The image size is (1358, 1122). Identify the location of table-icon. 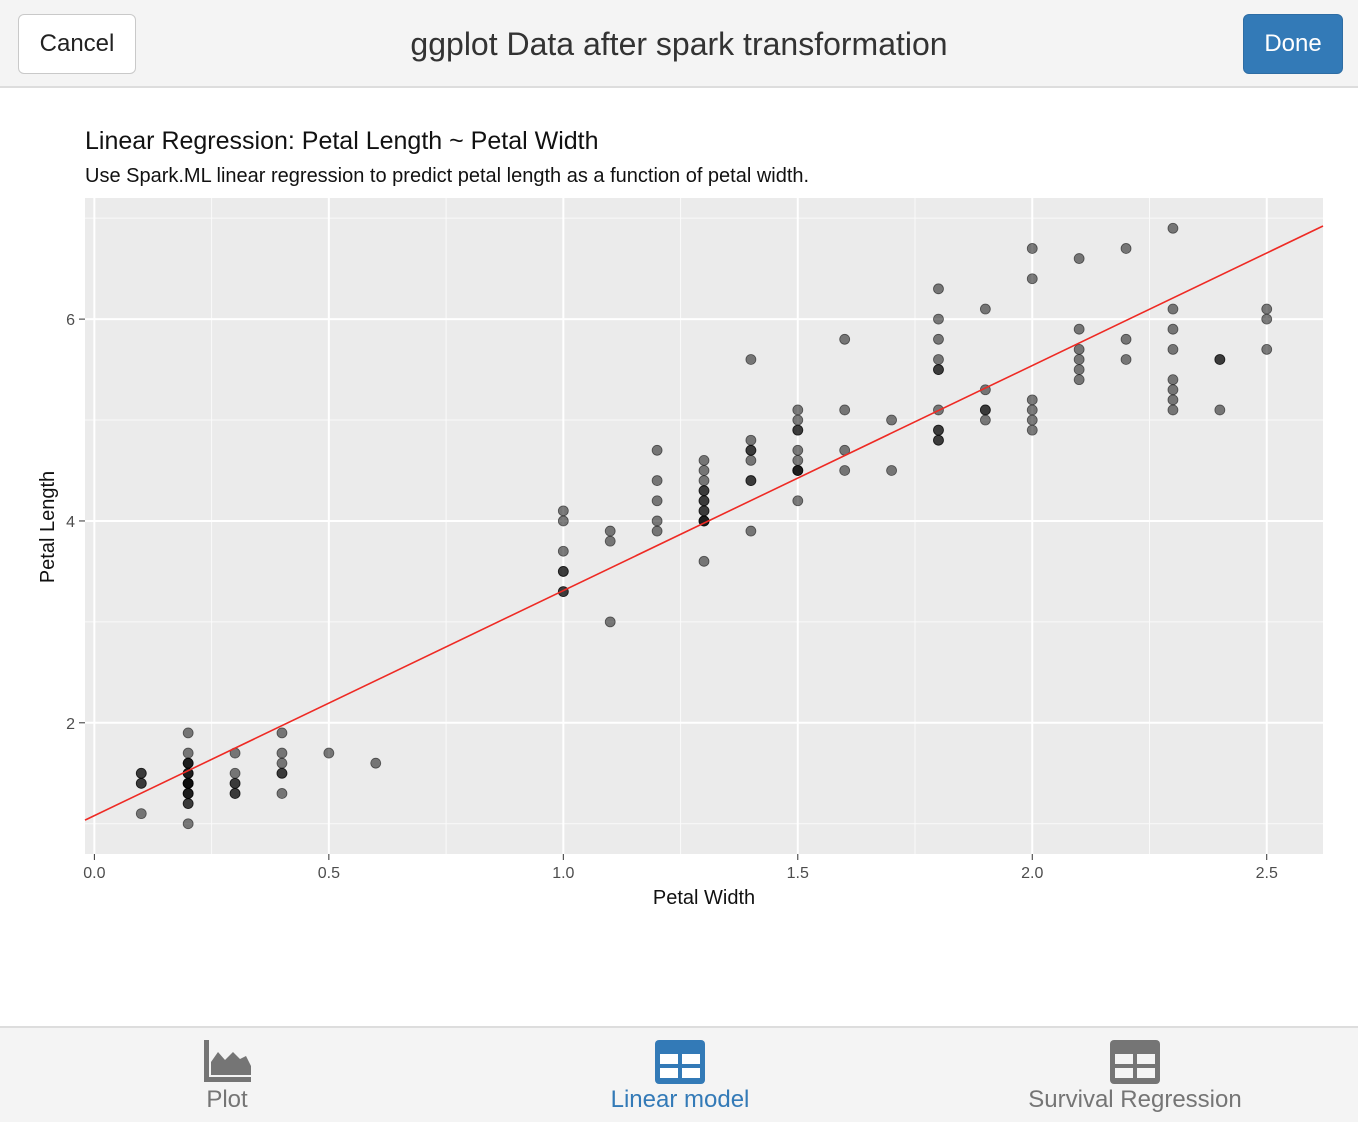
(680, 1062).